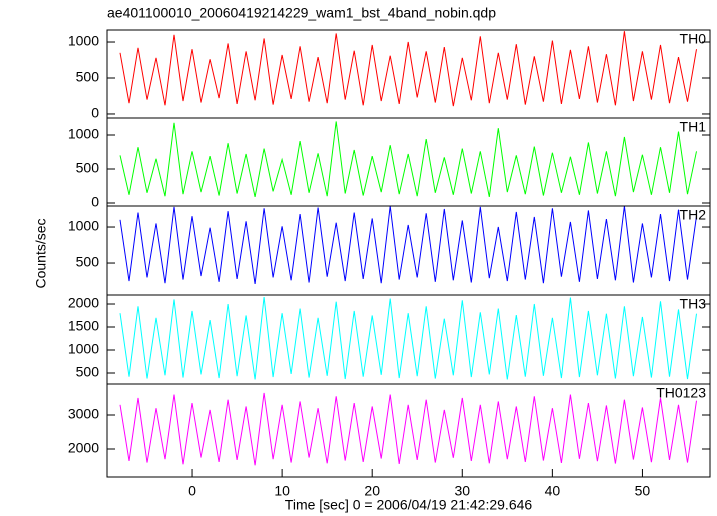 This screenshot has height=516, width=717. What do you see at coordinates (41, 253) in the screenshot?
I see `y-axis-label: Counts/sec` at bounding box center [41, 253].